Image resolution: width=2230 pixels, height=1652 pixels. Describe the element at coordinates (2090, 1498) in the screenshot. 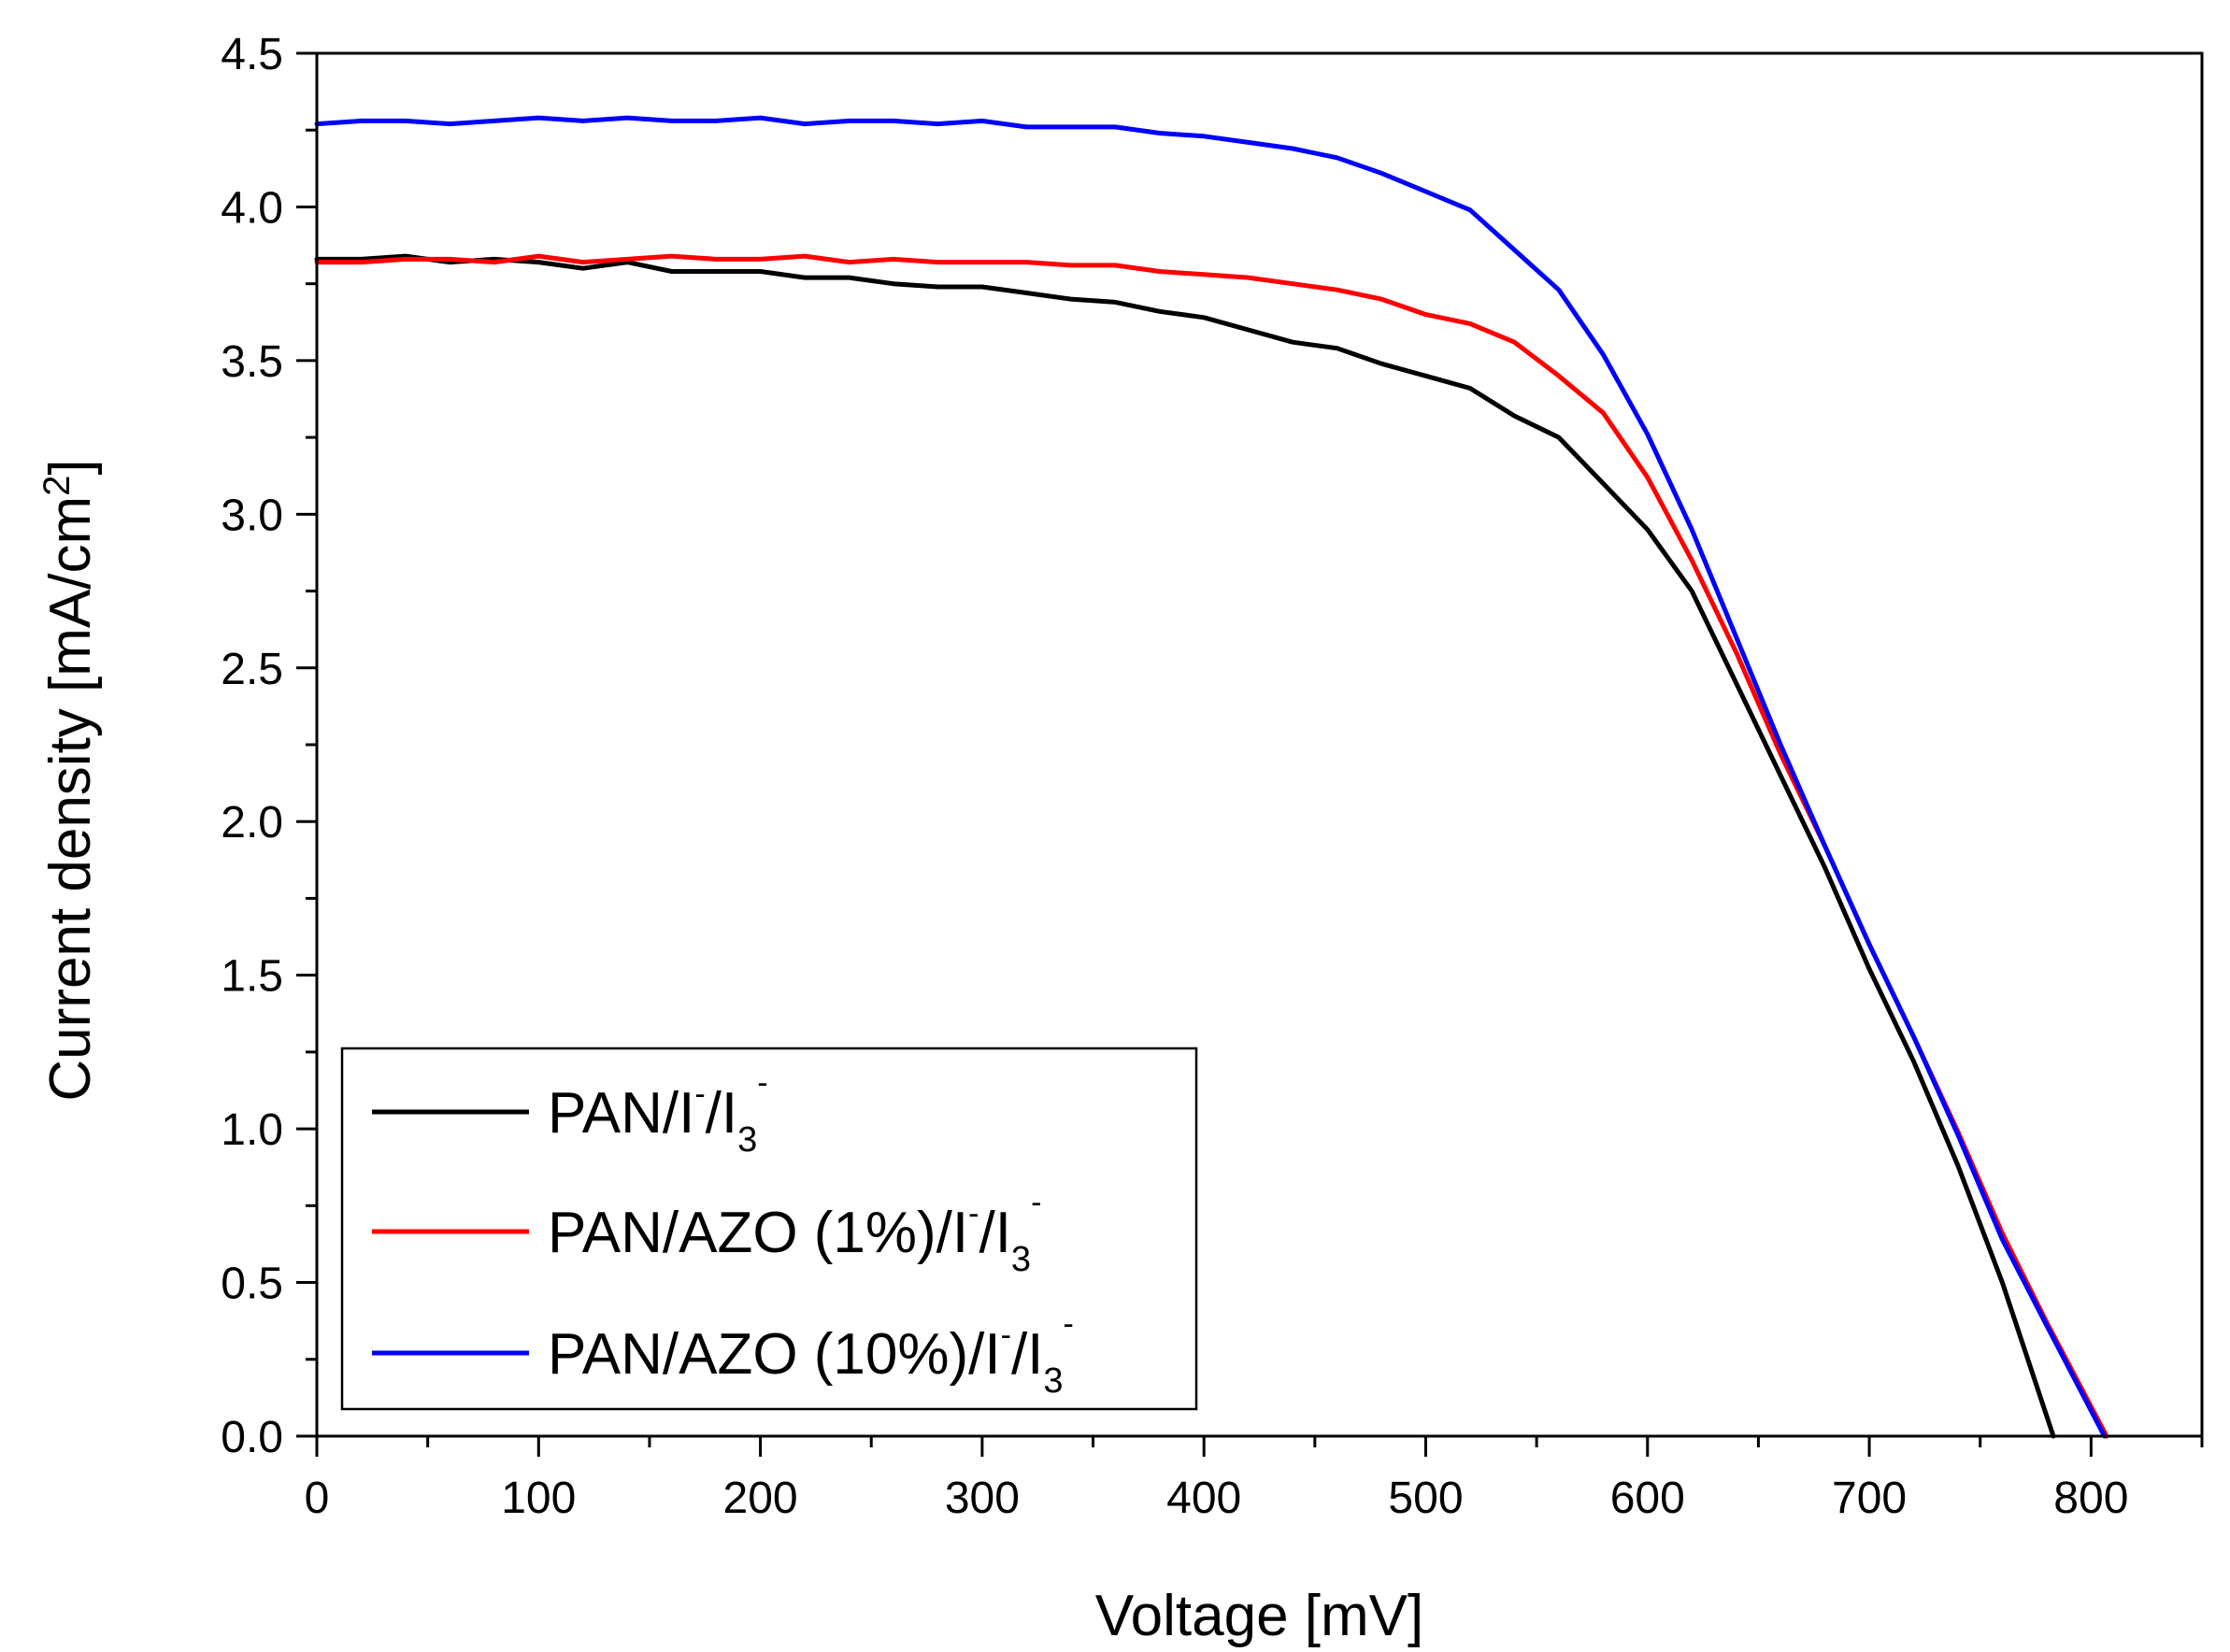

I see `x-tick-label: 800` at that location.